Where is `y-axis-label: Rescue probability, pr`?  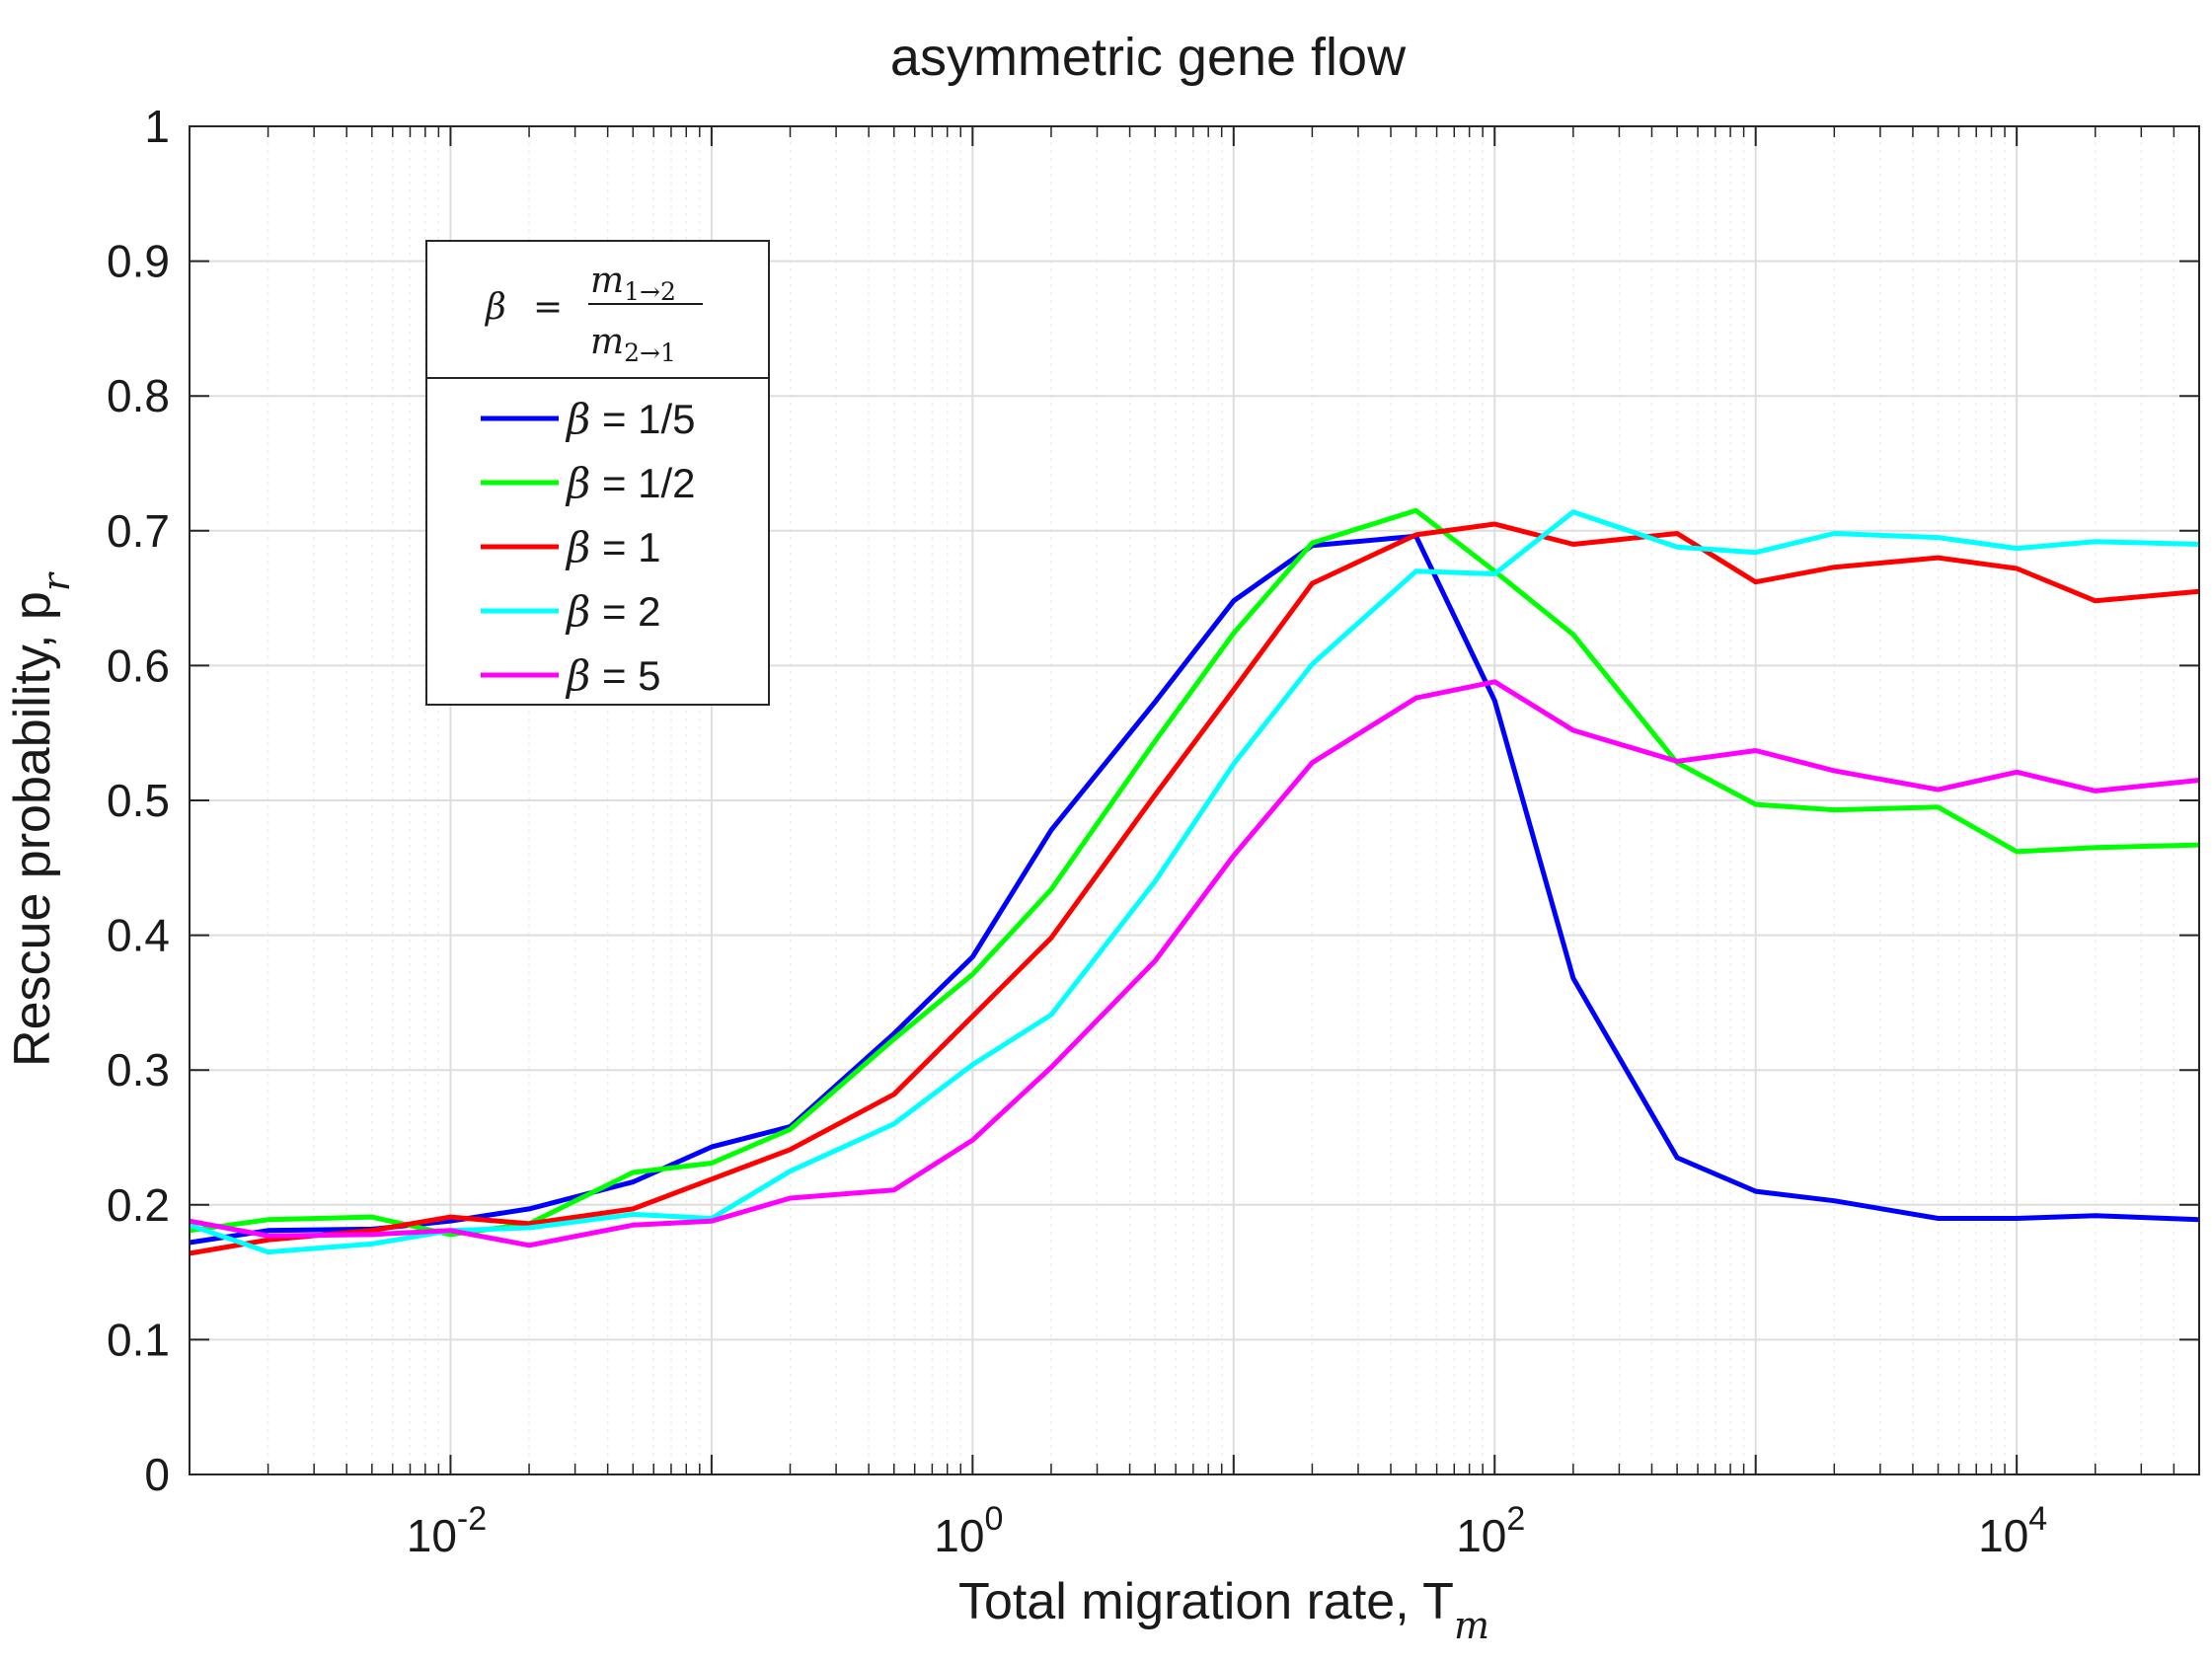
y-axis-label: Rescue probability, pr is located at coordinates (41, 818).